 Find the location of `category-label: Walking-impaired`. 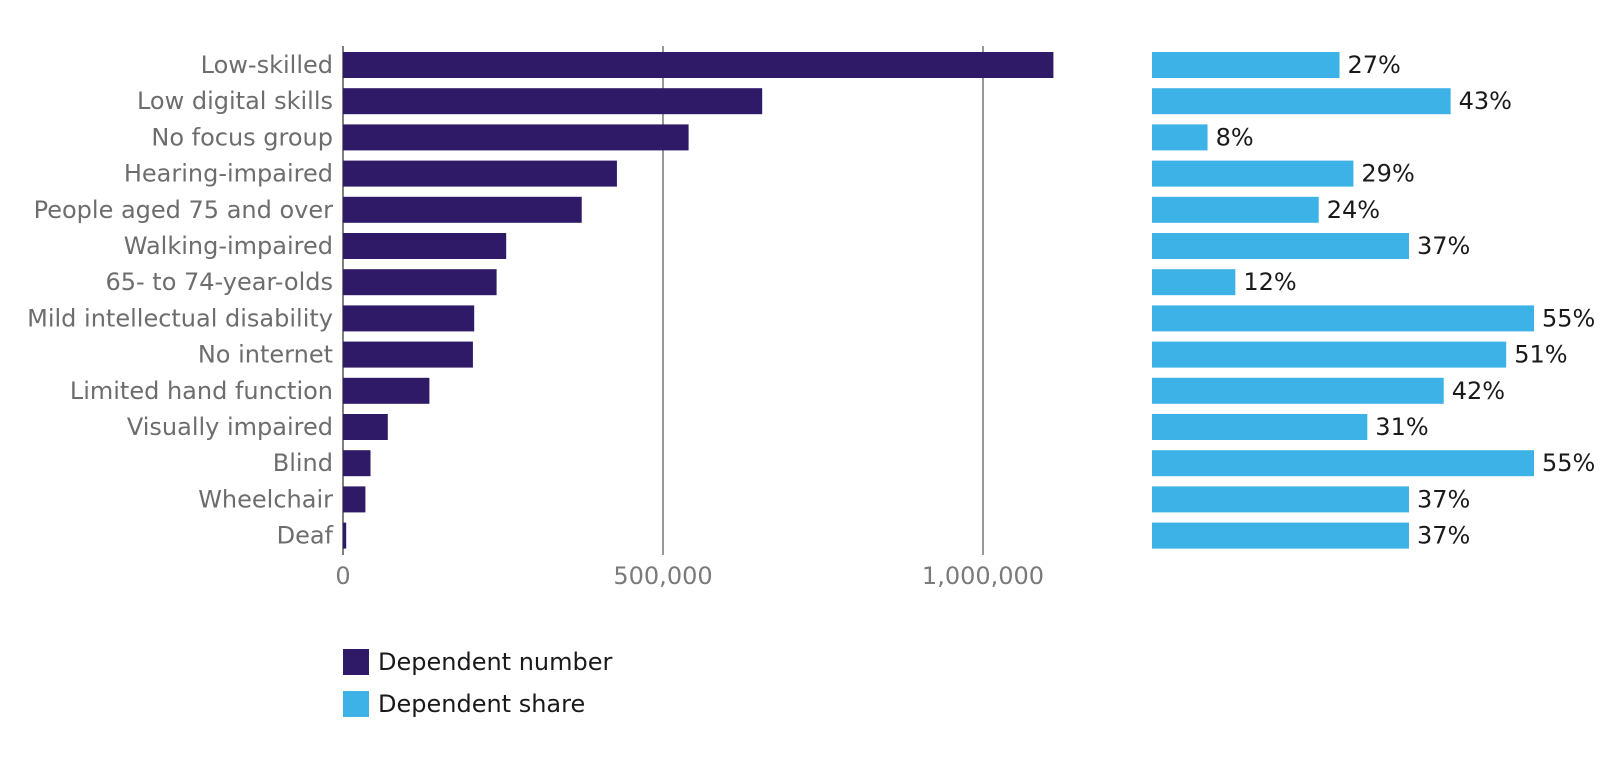

category-label: Walking-impaired is located at coordinates (228, 246).